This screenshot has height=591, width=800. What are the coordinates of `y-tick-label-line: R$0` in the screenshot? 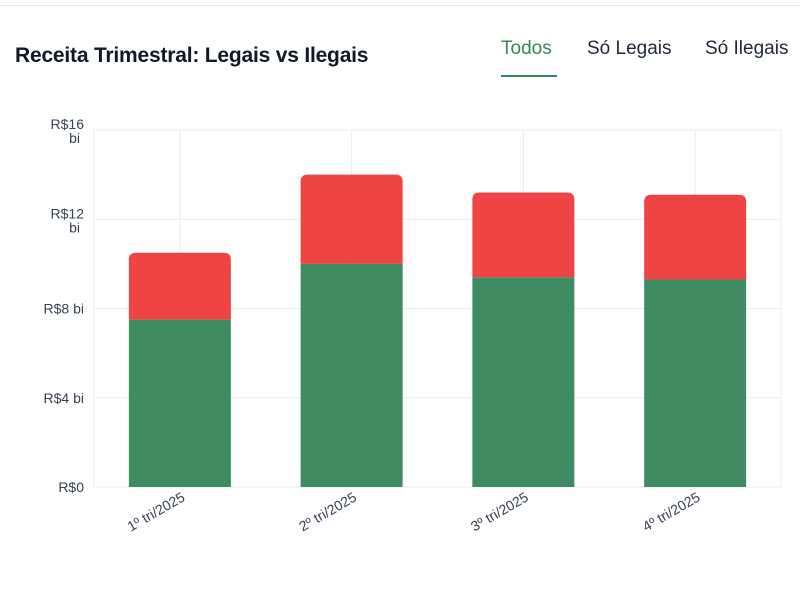 It's located at (71, 487).